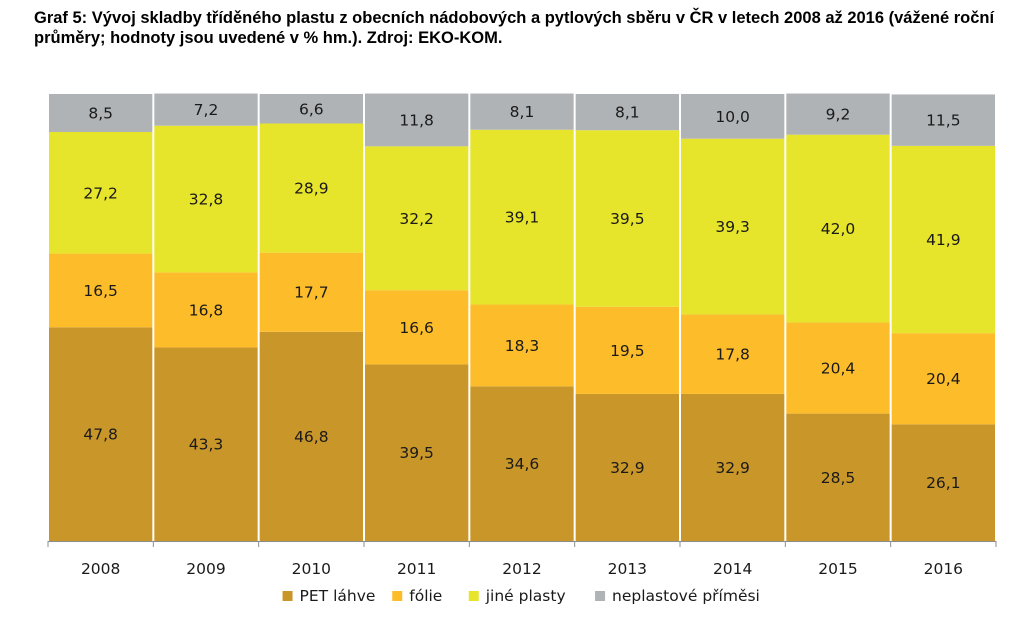 This screenshot has height=617, width=1036. Describe the element at coordinates (732, 569) in the screenshot. I see `x-tick-label-2014: 2014` at that location.